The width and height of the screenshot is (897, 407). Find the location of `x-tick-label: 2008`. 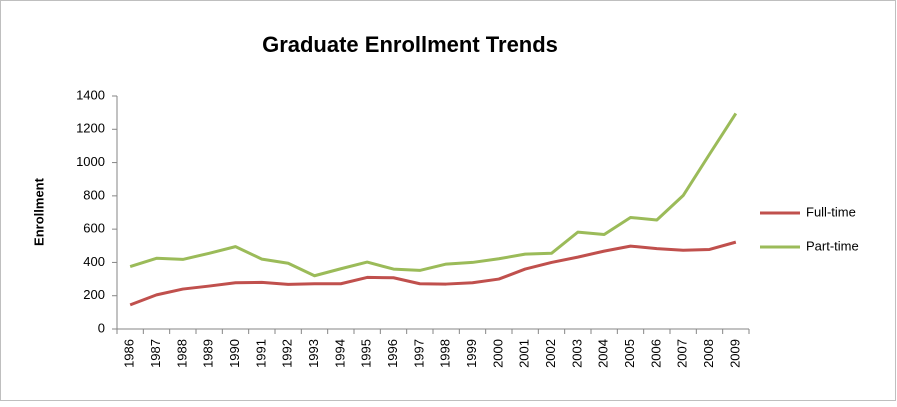

x-tick-label: 2008 is located at coordinates (708, 353).